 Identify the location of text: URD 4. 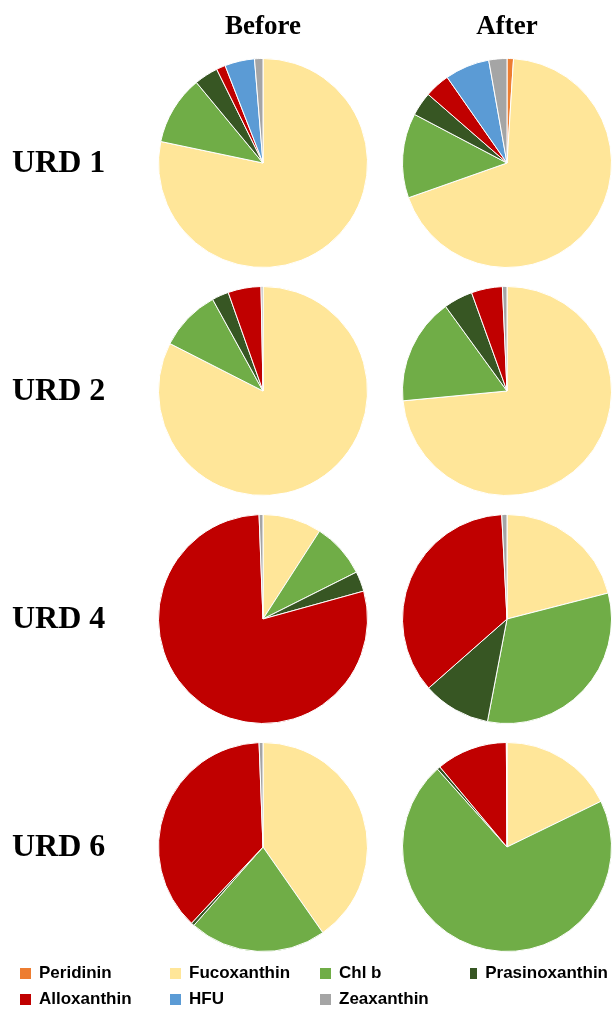
(59, 617).